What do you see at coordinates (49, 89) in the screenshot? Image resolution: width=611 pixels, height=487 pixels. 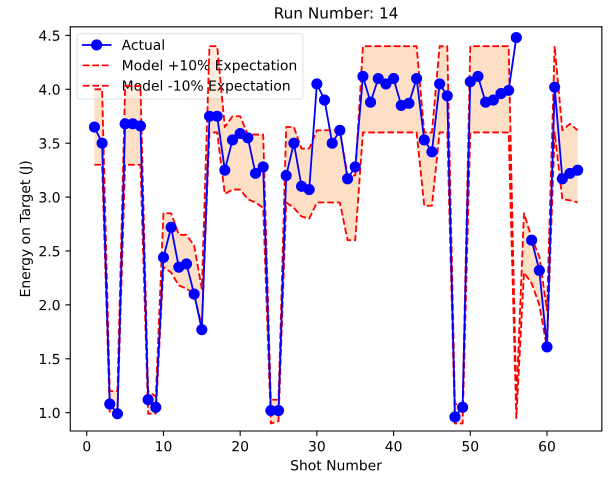 I see `y-tick-label: 4.0` at bounding box center [49, 89].